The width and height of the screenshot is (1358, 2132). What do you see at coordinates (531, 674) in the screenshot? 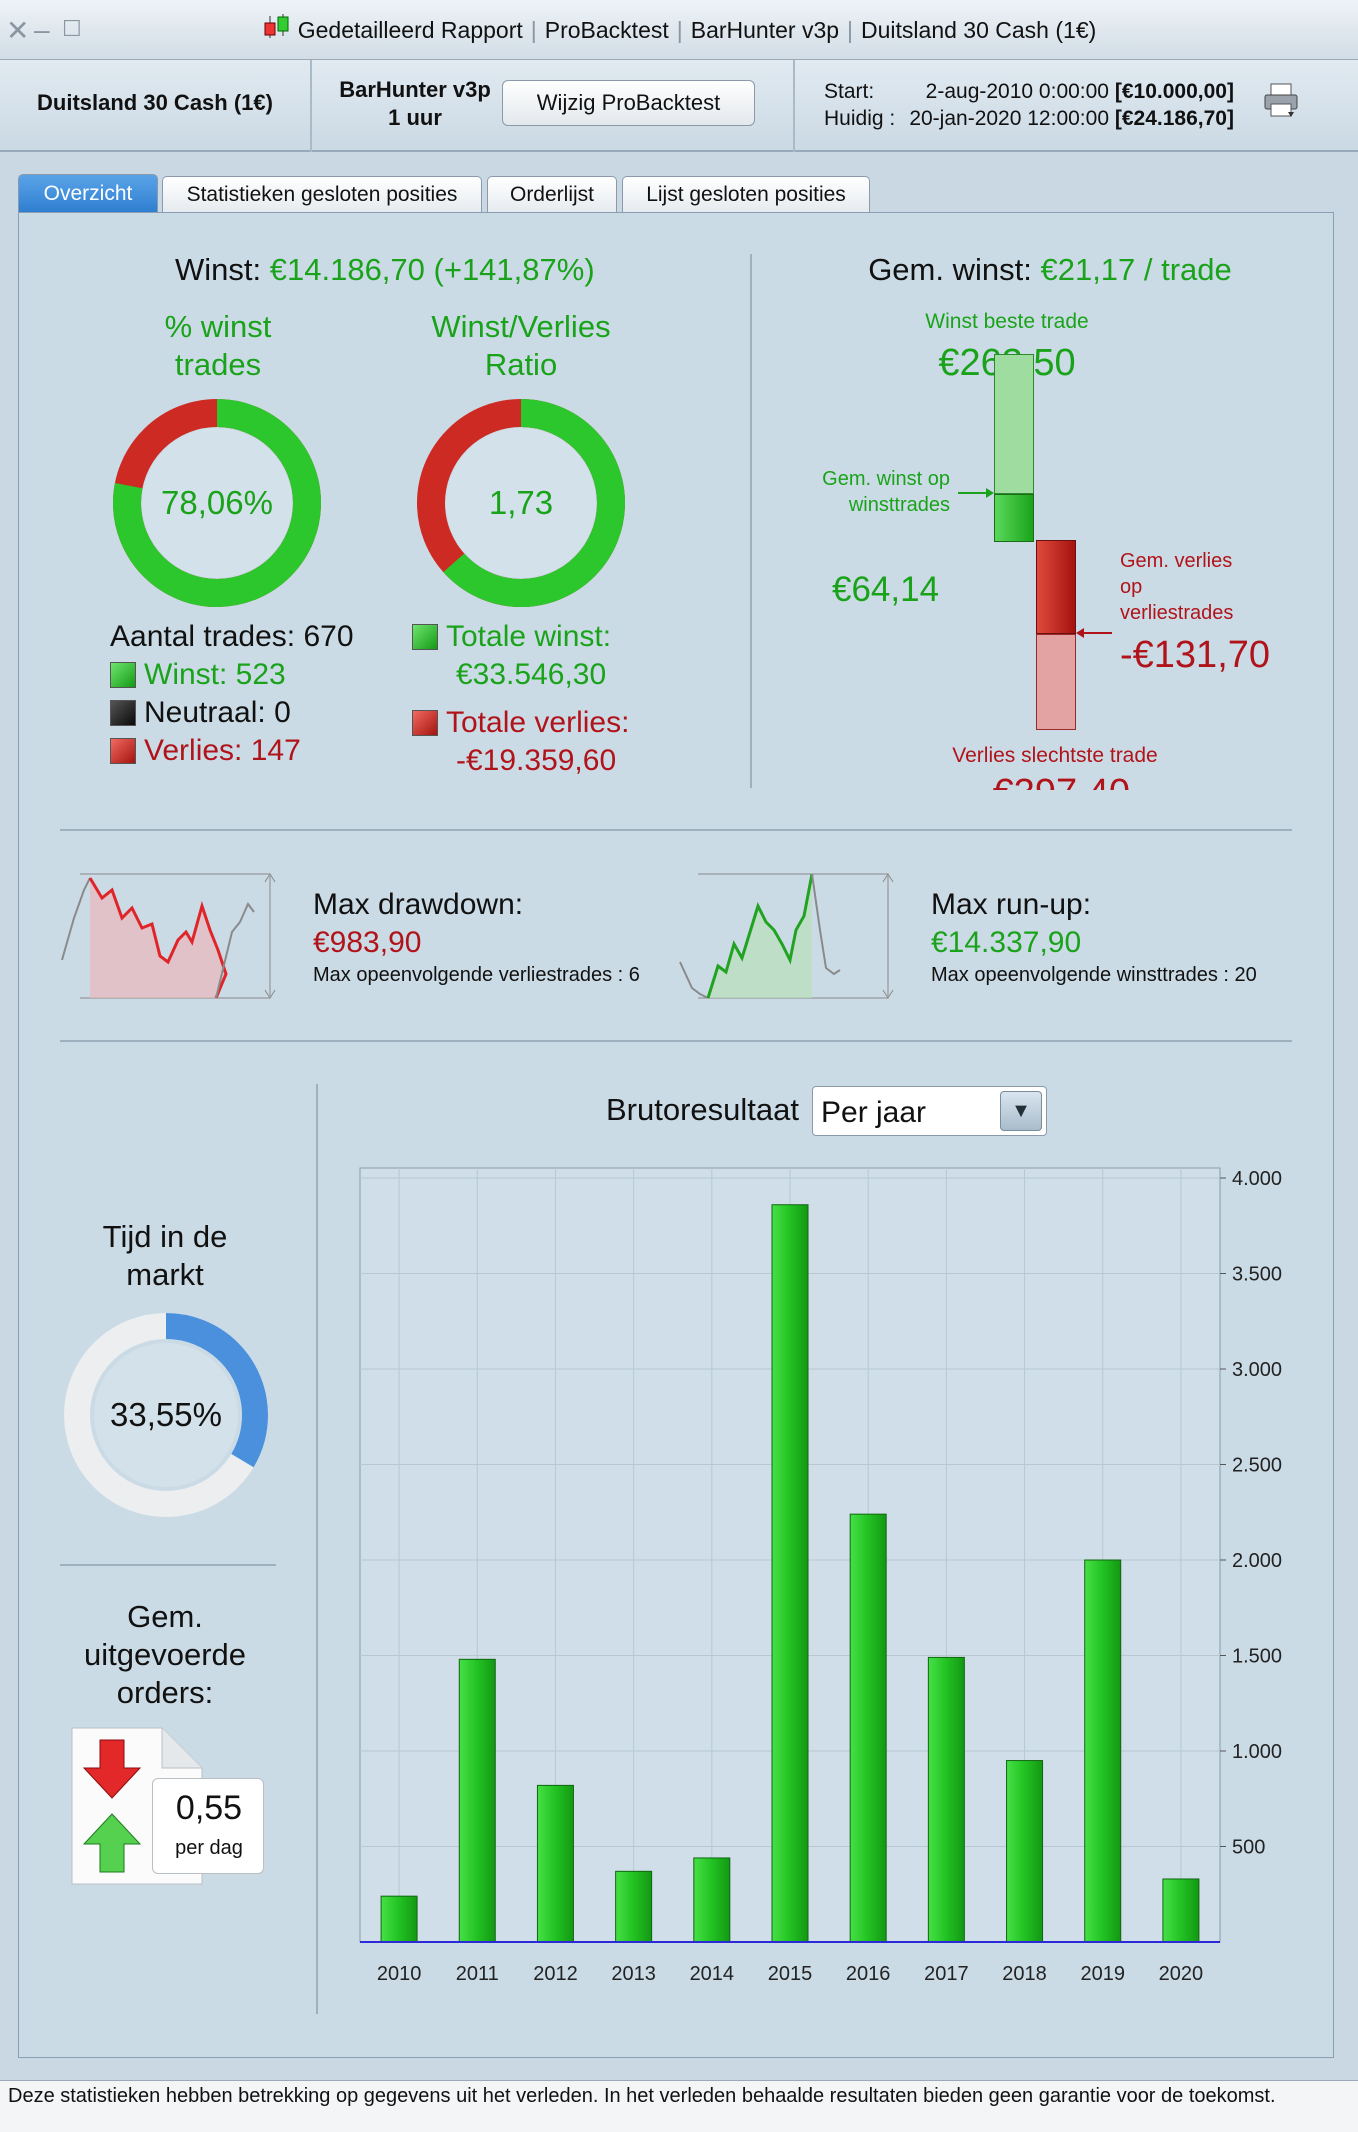
I see `total-gain-value: €33.546,30` at bounding box center [531, 674].